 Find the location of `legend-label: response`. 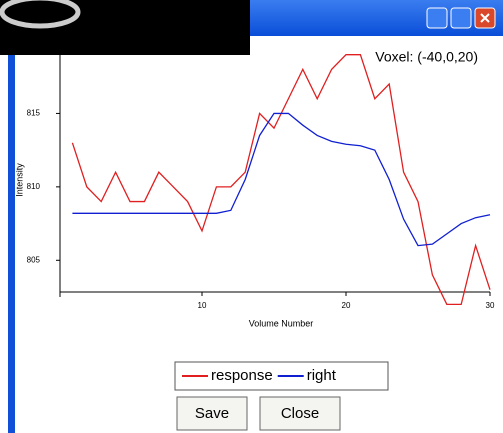

legend-label: response is located at coordinates (242, 375).